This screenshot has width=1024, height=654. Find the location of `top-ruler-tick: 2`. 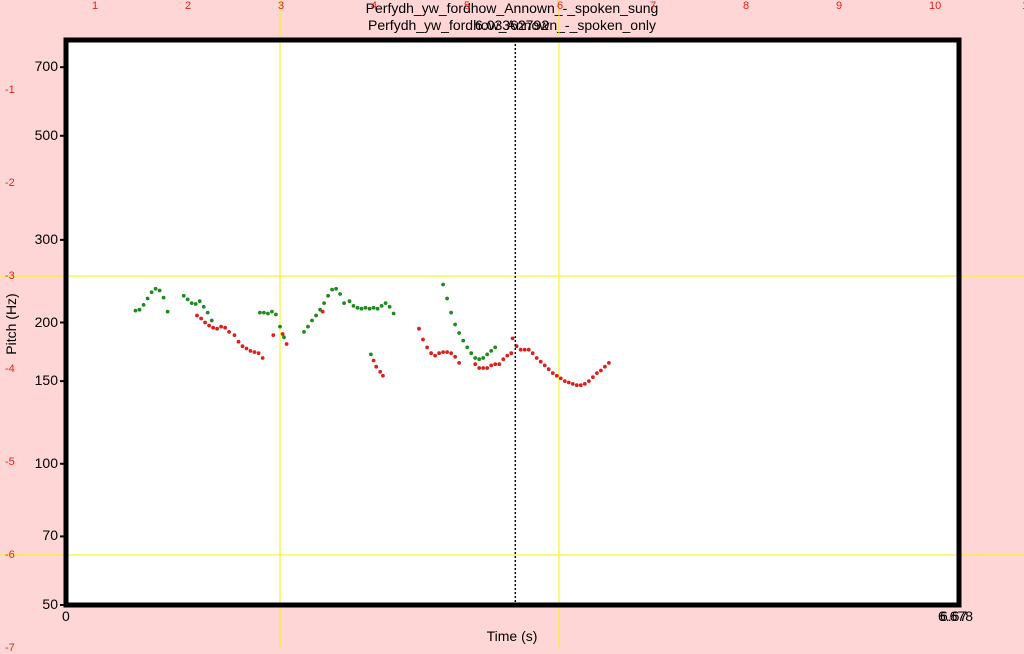

top-ruler-tick: 2 is located at coordinates (188, 6).